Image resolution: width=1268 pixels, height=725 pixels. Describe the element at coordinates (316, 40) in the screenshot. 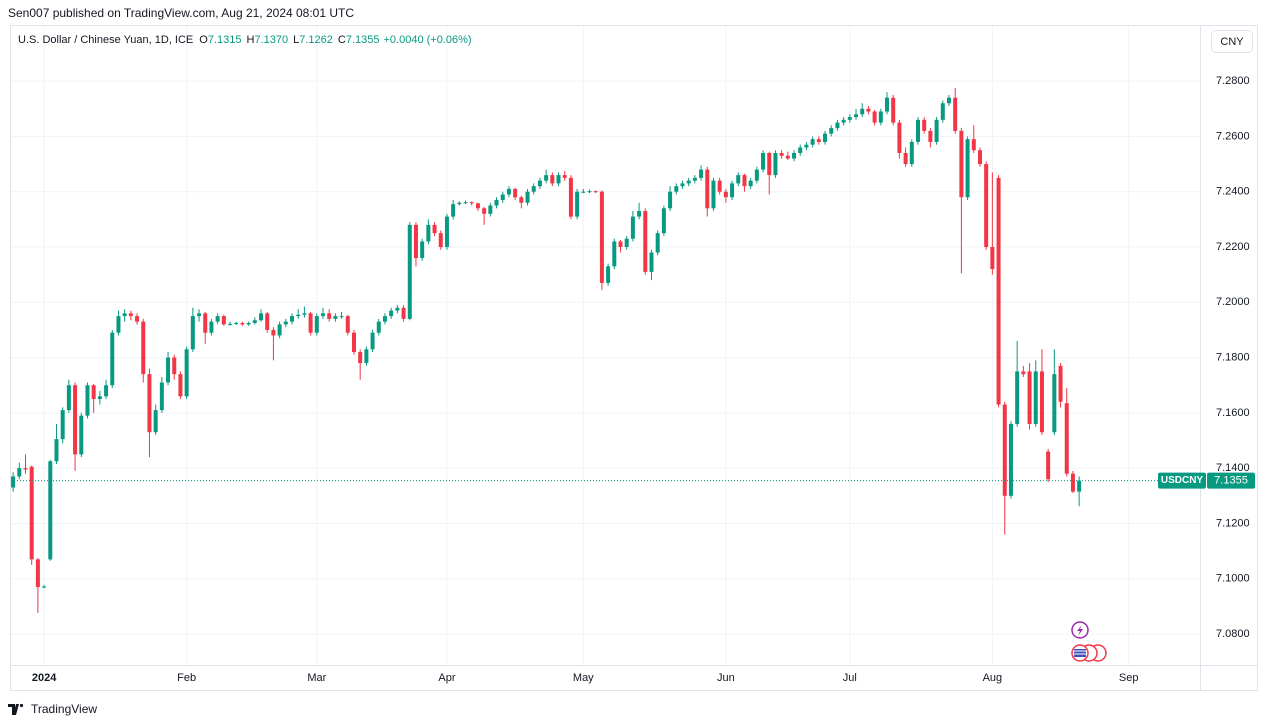

I see `ohlc-value: 7.1262` at that location.